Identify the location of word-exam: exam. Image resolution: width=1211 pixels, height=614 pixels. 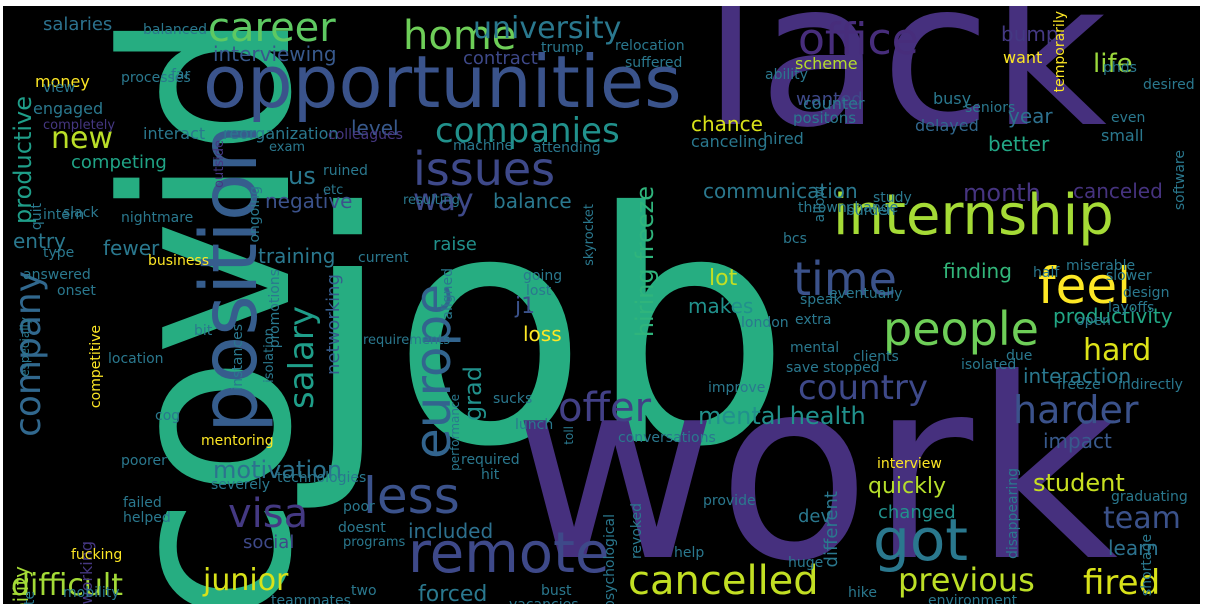
(287, 147).